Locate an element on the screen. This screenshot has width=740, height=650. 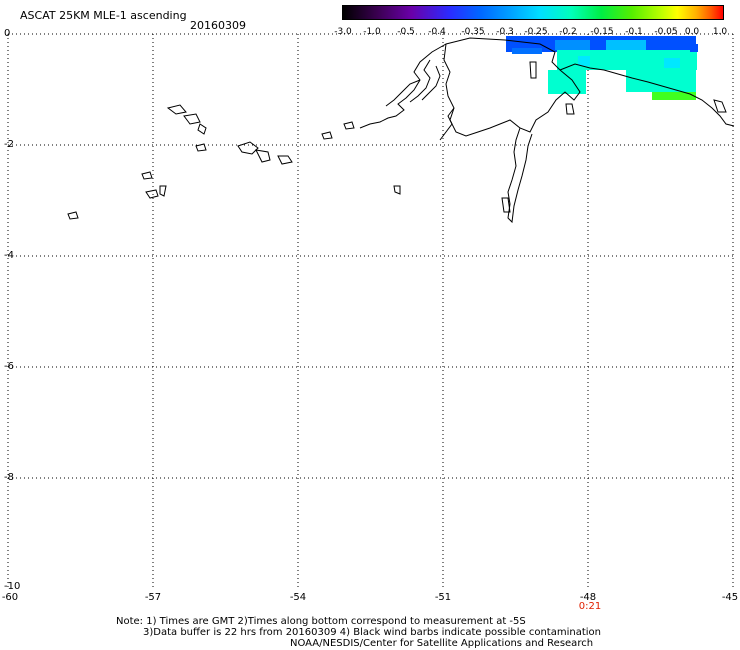
colorbar-label: 0.0 is located at coordinates (692, 32).